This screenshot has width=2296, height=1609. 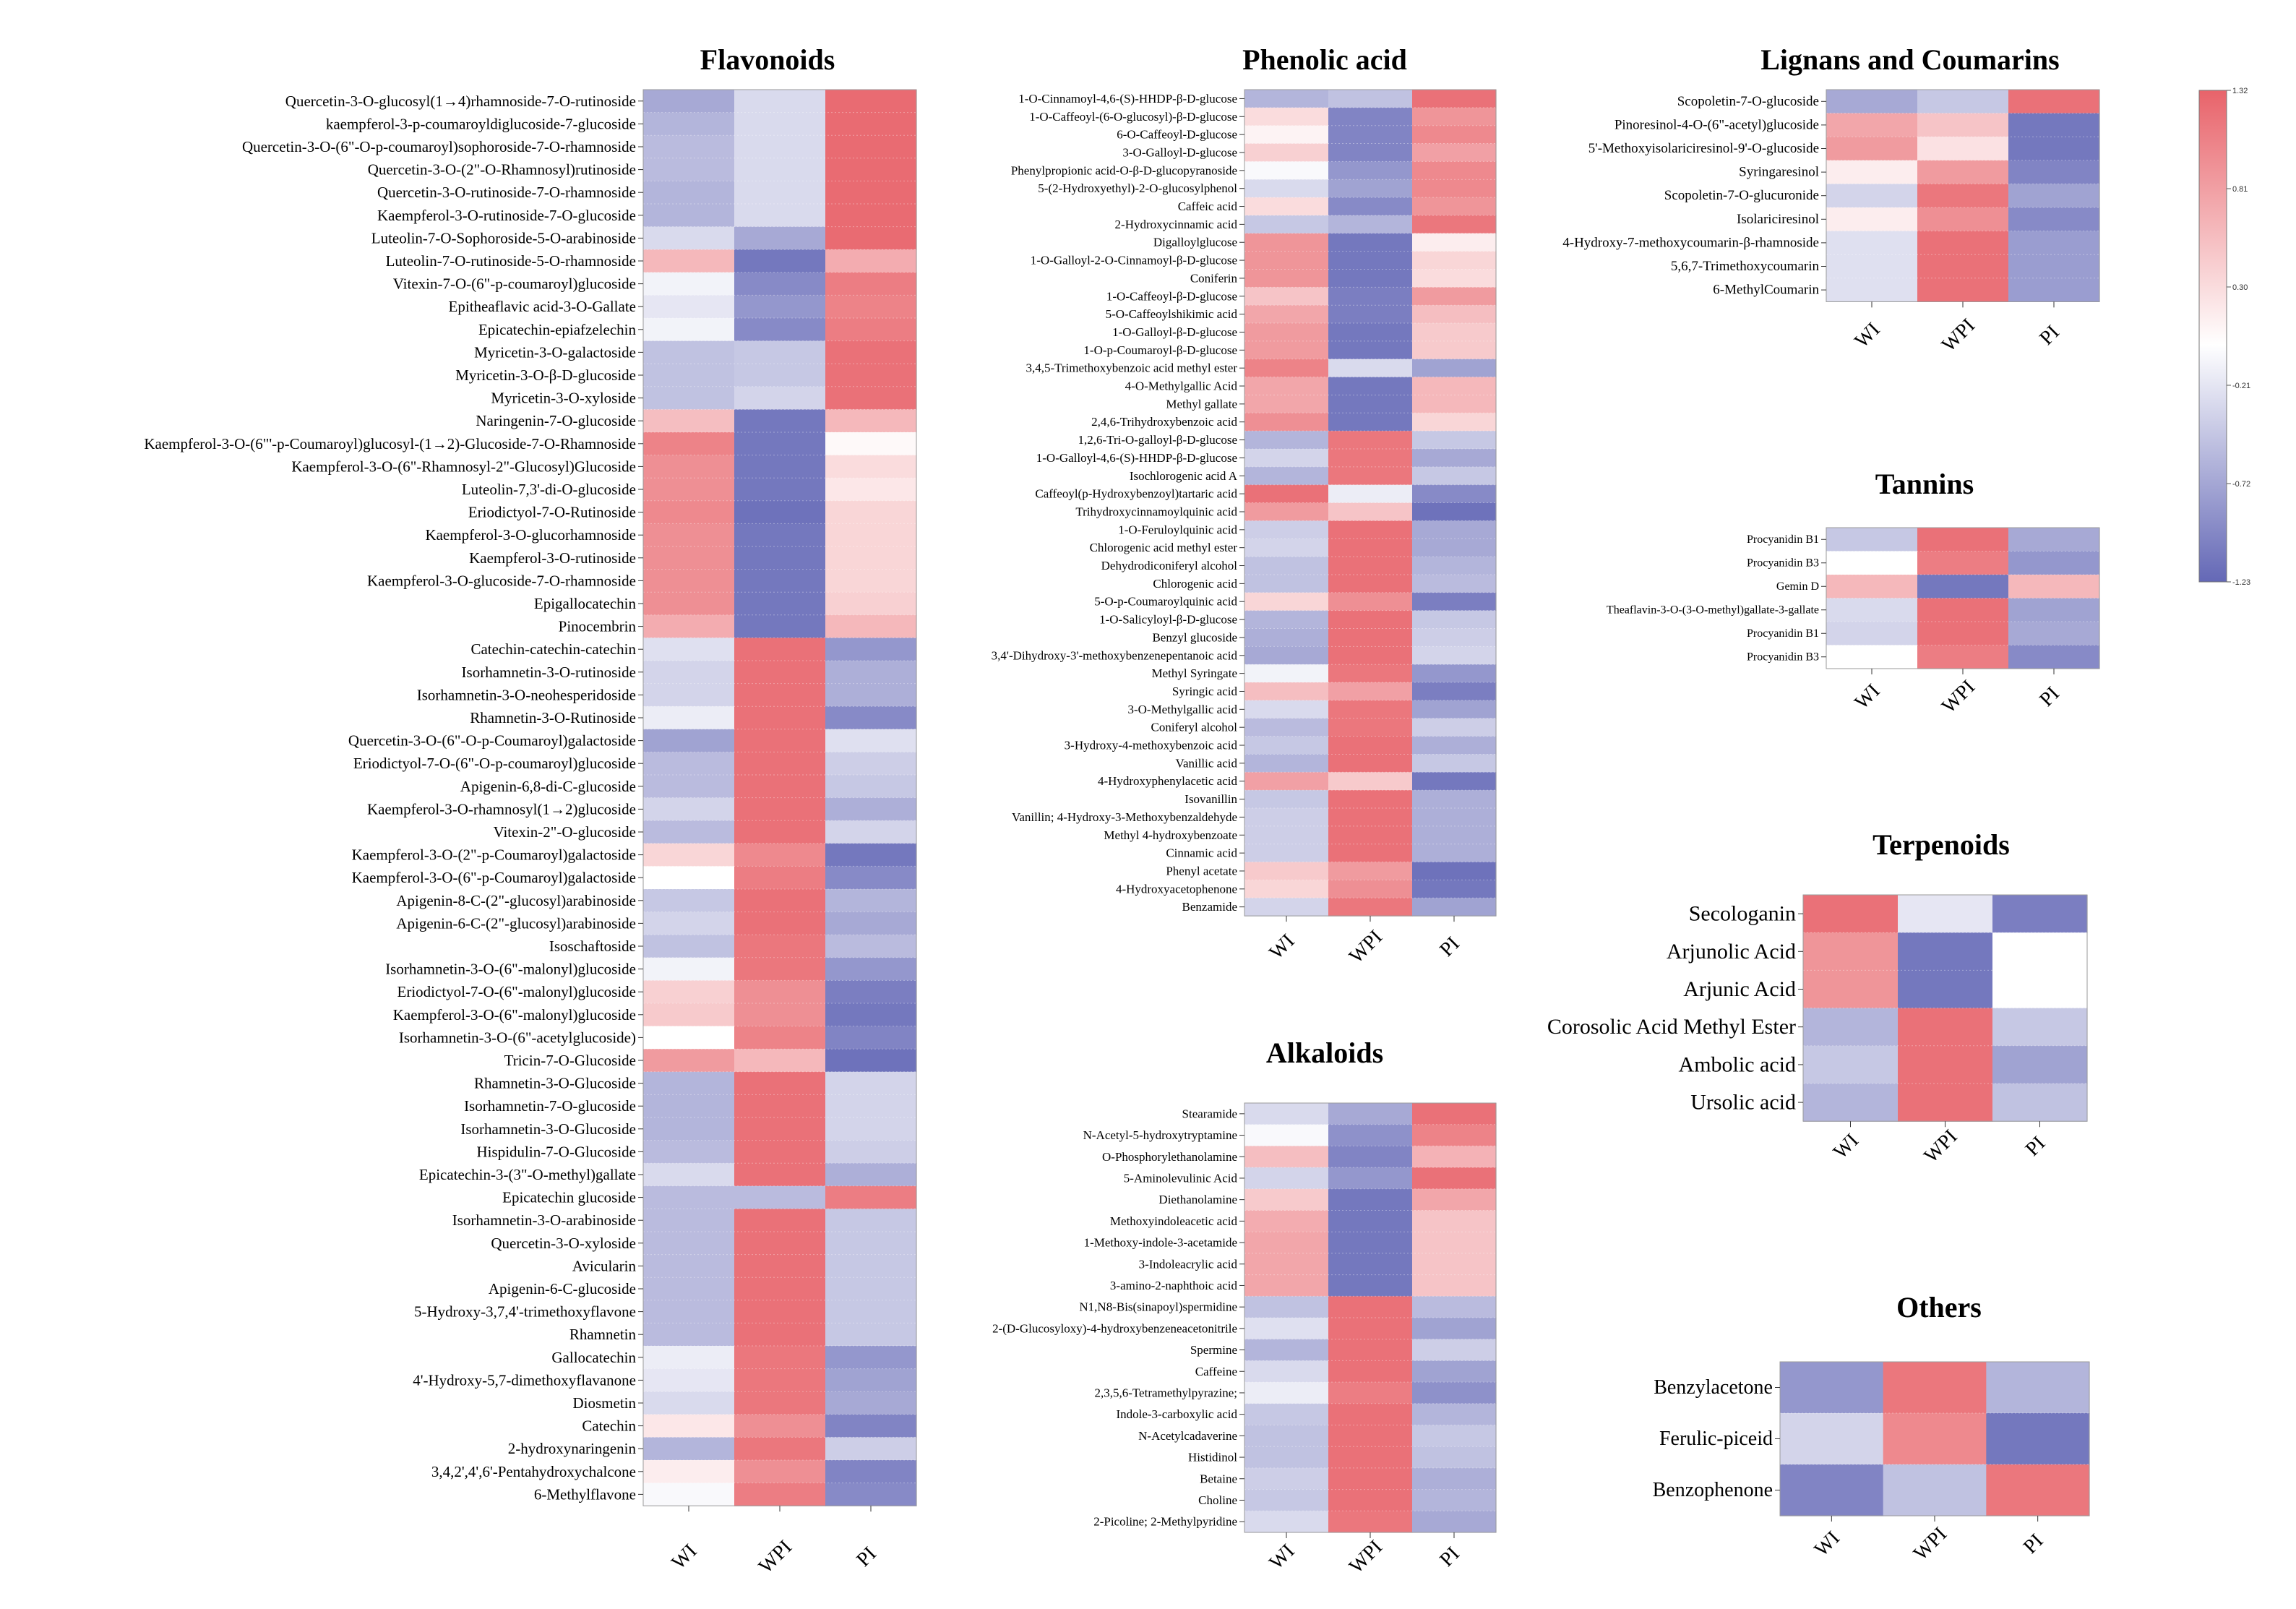 What do you see at coordinates (1174, 1221) in the screenshot?
I see `row-label-alkaloids-5: Methoxyindoleacetic acid` at bounding box center [1174, 1221].